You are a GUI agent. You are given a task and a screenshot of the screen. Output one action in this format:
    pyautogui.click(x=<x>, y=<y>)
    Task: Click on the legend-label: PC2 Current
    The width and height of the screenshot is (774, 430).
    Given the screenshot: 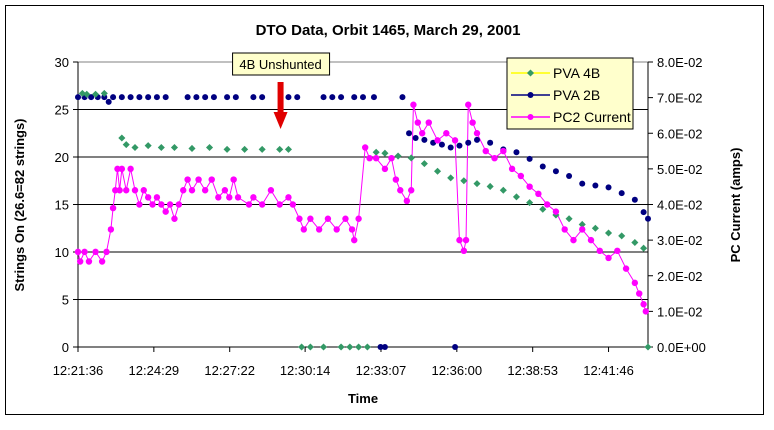 What is the action you would take?
    pyautogui.click(x=592, y=117)
    